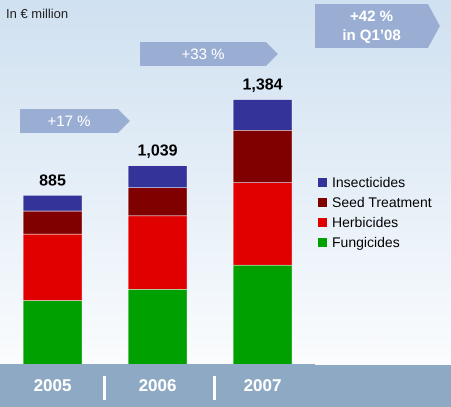  What do you see at coordinates (157, 386) in the screenshot?
I see `x-tick-label: 2006` at bounding box center [157, 386].